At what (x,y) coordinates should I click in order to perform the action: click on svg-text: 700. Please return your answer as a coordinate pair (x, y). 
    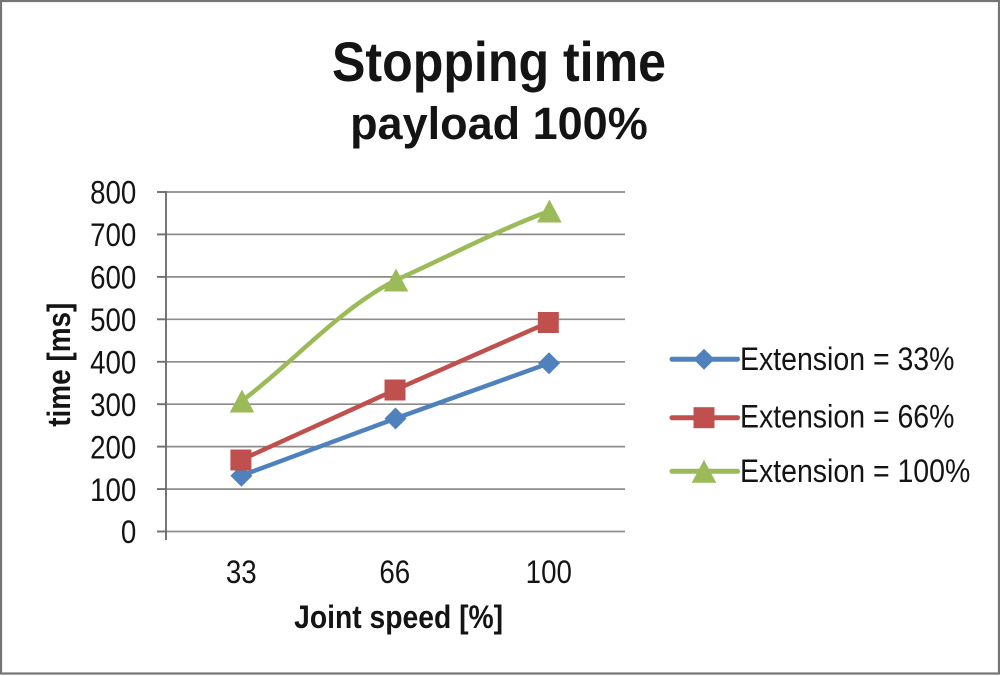
    Looking at the image, I should click on (113, 235).